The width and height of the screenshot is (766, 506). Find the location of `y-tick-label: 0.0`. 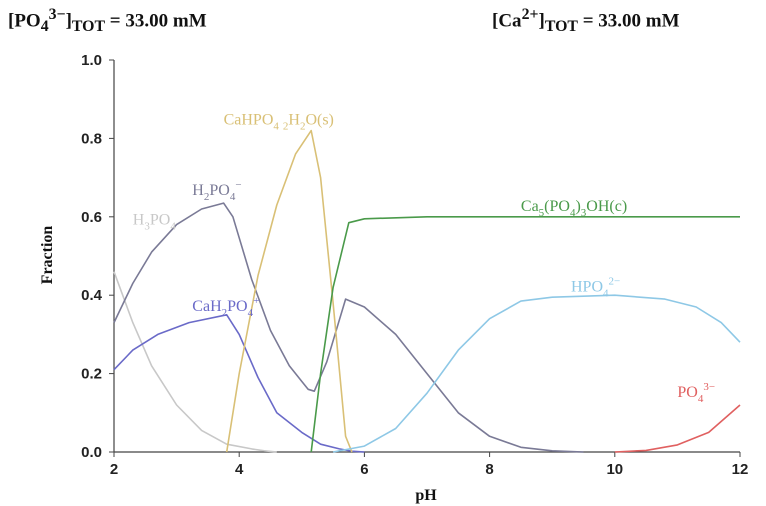

y-tick-label: 0.0 is located at coordinates (91, 452).